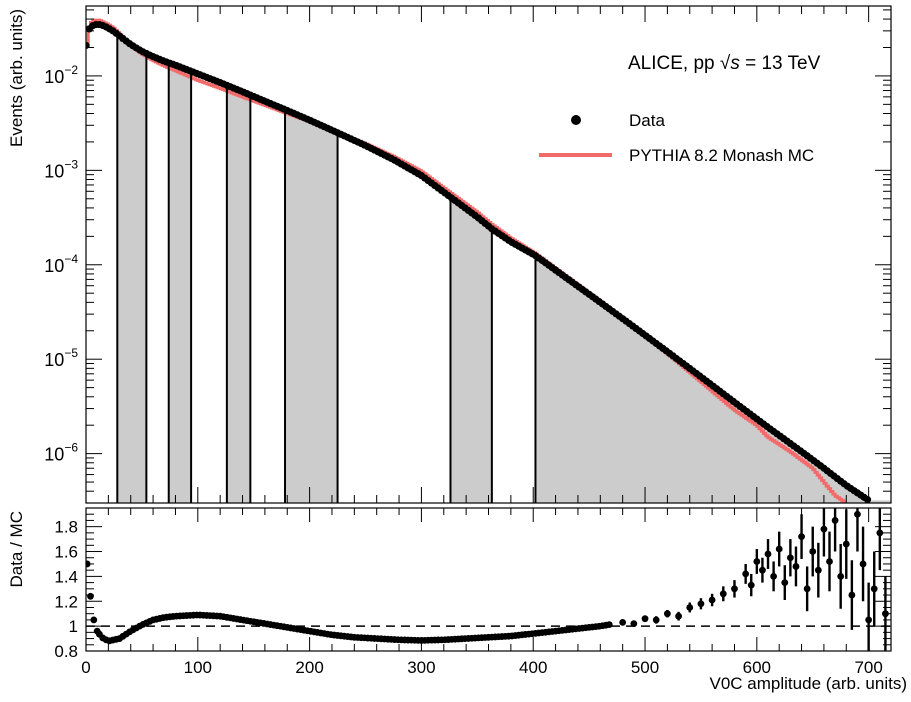 The width and height of the screenshot is (911, 702). I want to click on main-ytick-label: 10⁻², so click(61, 75).